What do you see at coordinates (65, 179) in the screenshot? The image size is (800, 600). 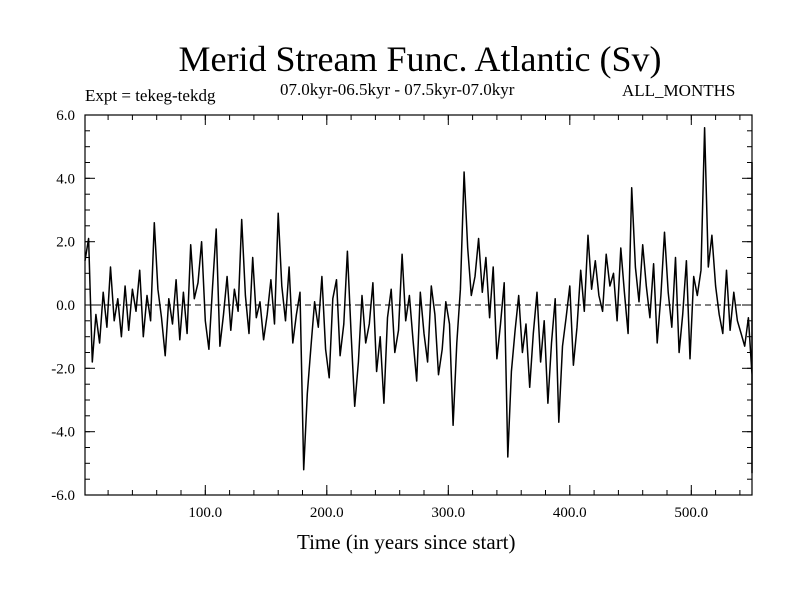 I see `y-tick-label: 4.0` at bounding box center [65, 179].